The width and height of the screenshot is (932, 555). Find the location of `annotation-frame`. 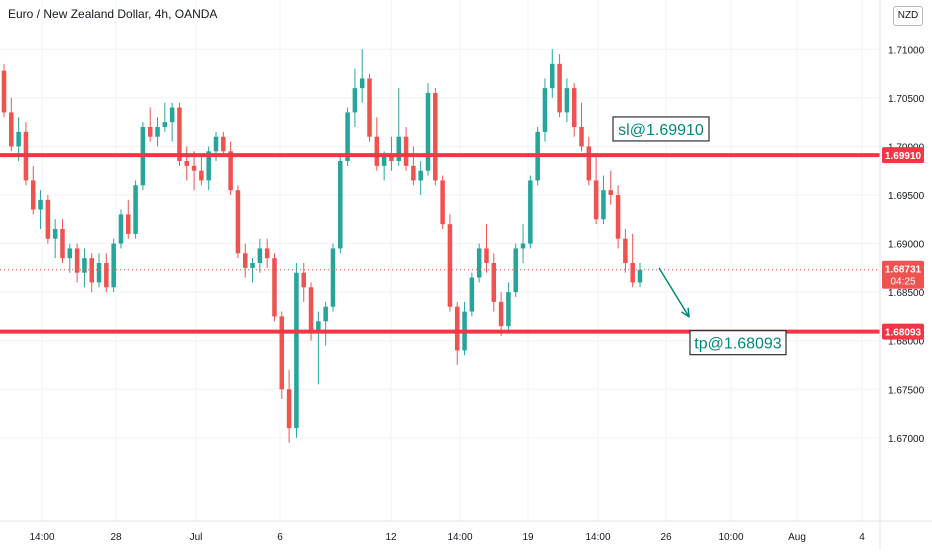

annotation-frame is located at coordinates (738, 343).